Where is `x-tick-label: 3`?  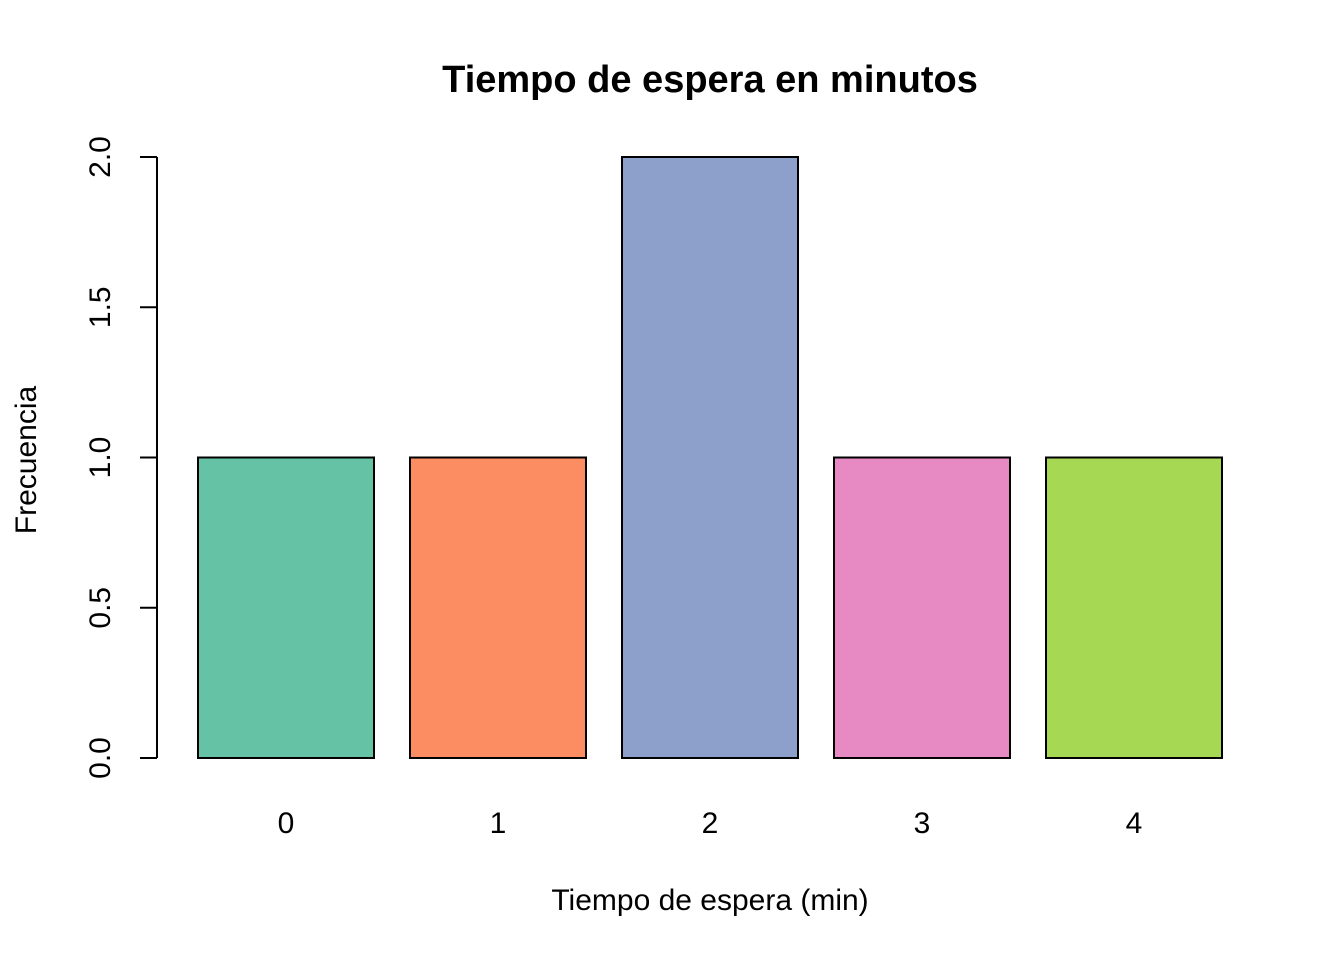
x-tick-label: 3 is located at coordinates (922, 823).